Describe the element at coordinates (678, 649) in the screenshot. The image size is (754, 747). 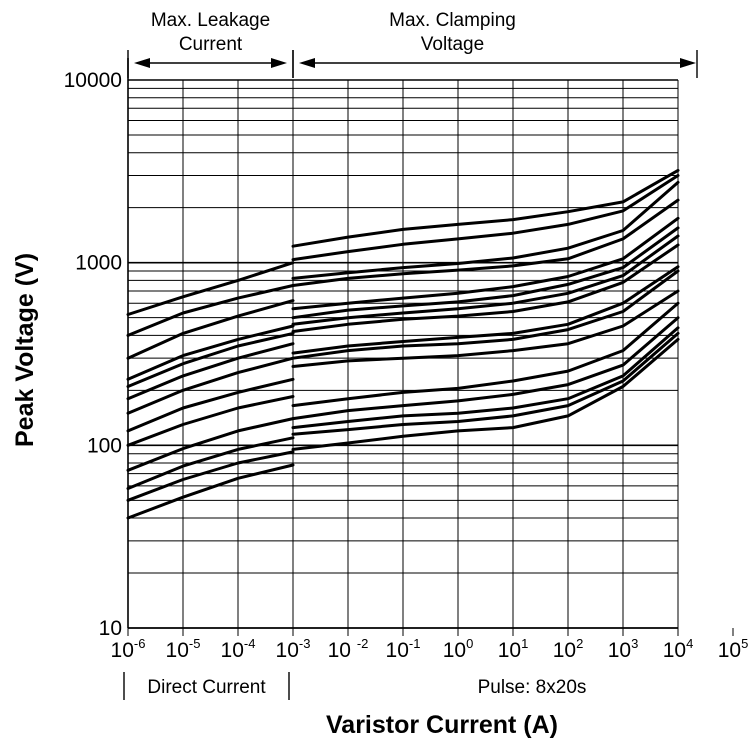
I see `x-tick-label: 10⁴` at that location.